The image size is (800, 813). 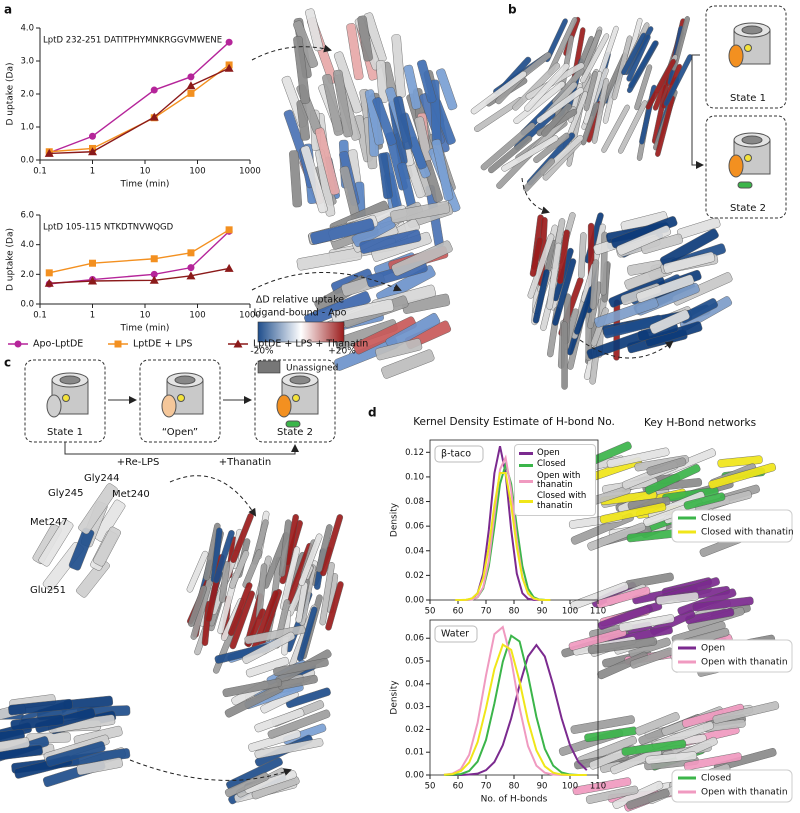 What do you see at coordinates (748, 98) in the screenshot?
I see `state-label: State 1` at bounding box center [748, 98].